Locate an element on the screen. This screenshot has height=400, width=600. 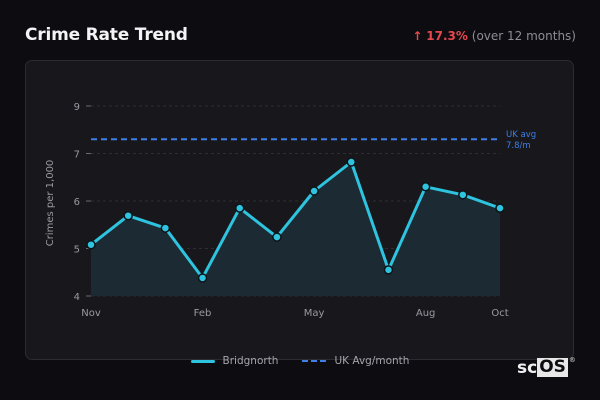
registered-icon: ® is located at coordinates (572, 360).